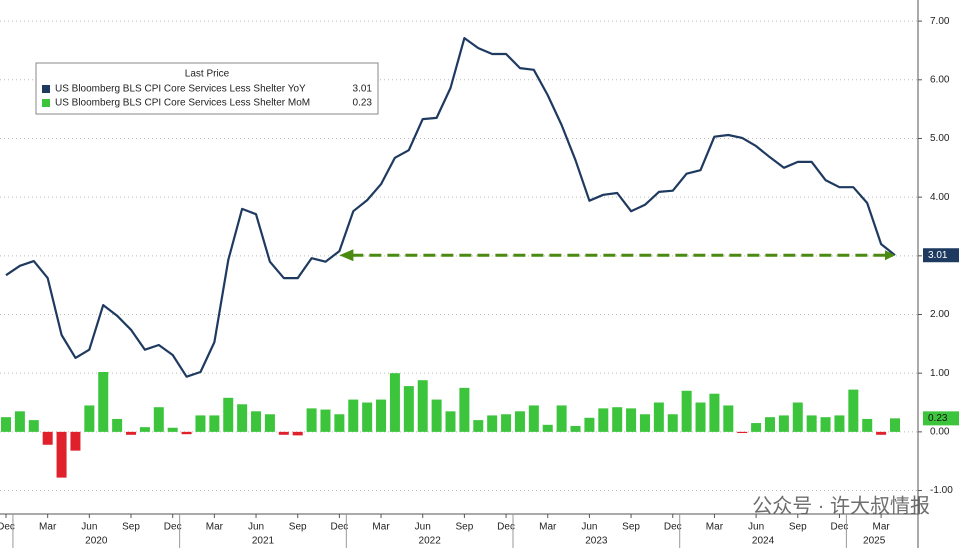  What do you see at coordinates (207, 74) in the screenshot?
I see `legend-title: Last Price` at bounding box center [207, 74].